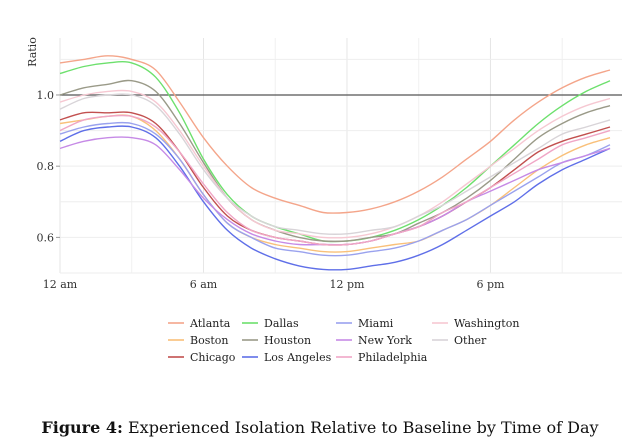  I want to click on y-axis: 0.6 0.8 1.0, so click(48, 166).